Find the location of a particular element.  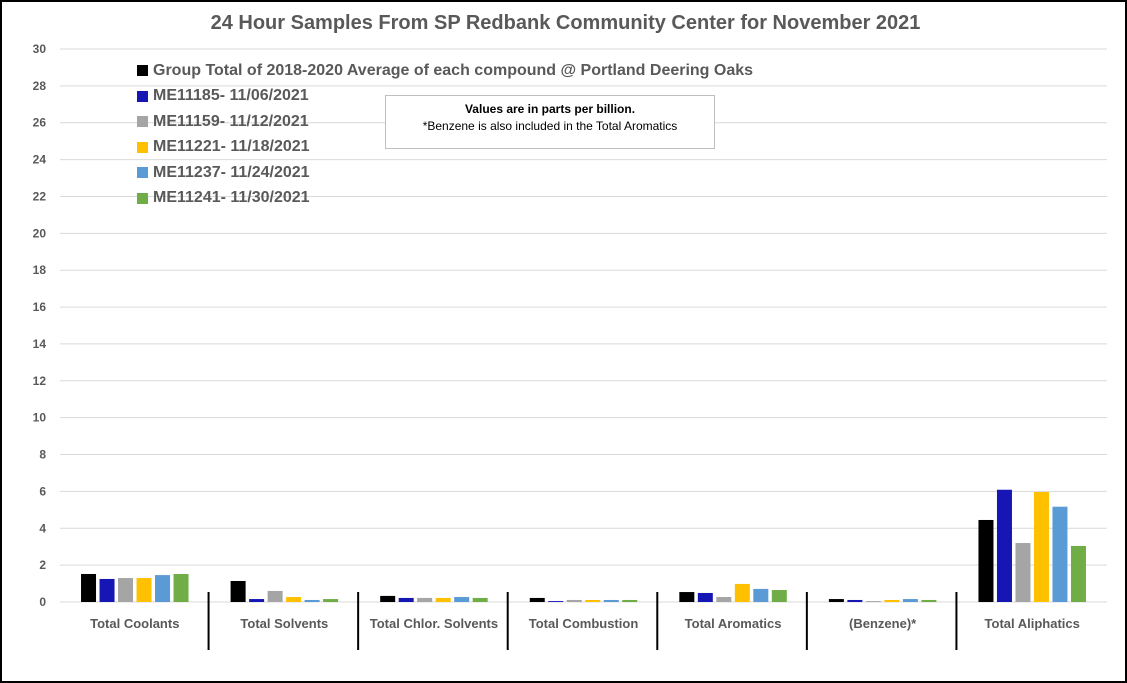

legend-label: ME11237- 11/24/2021 is located at coordinates (231, 172).